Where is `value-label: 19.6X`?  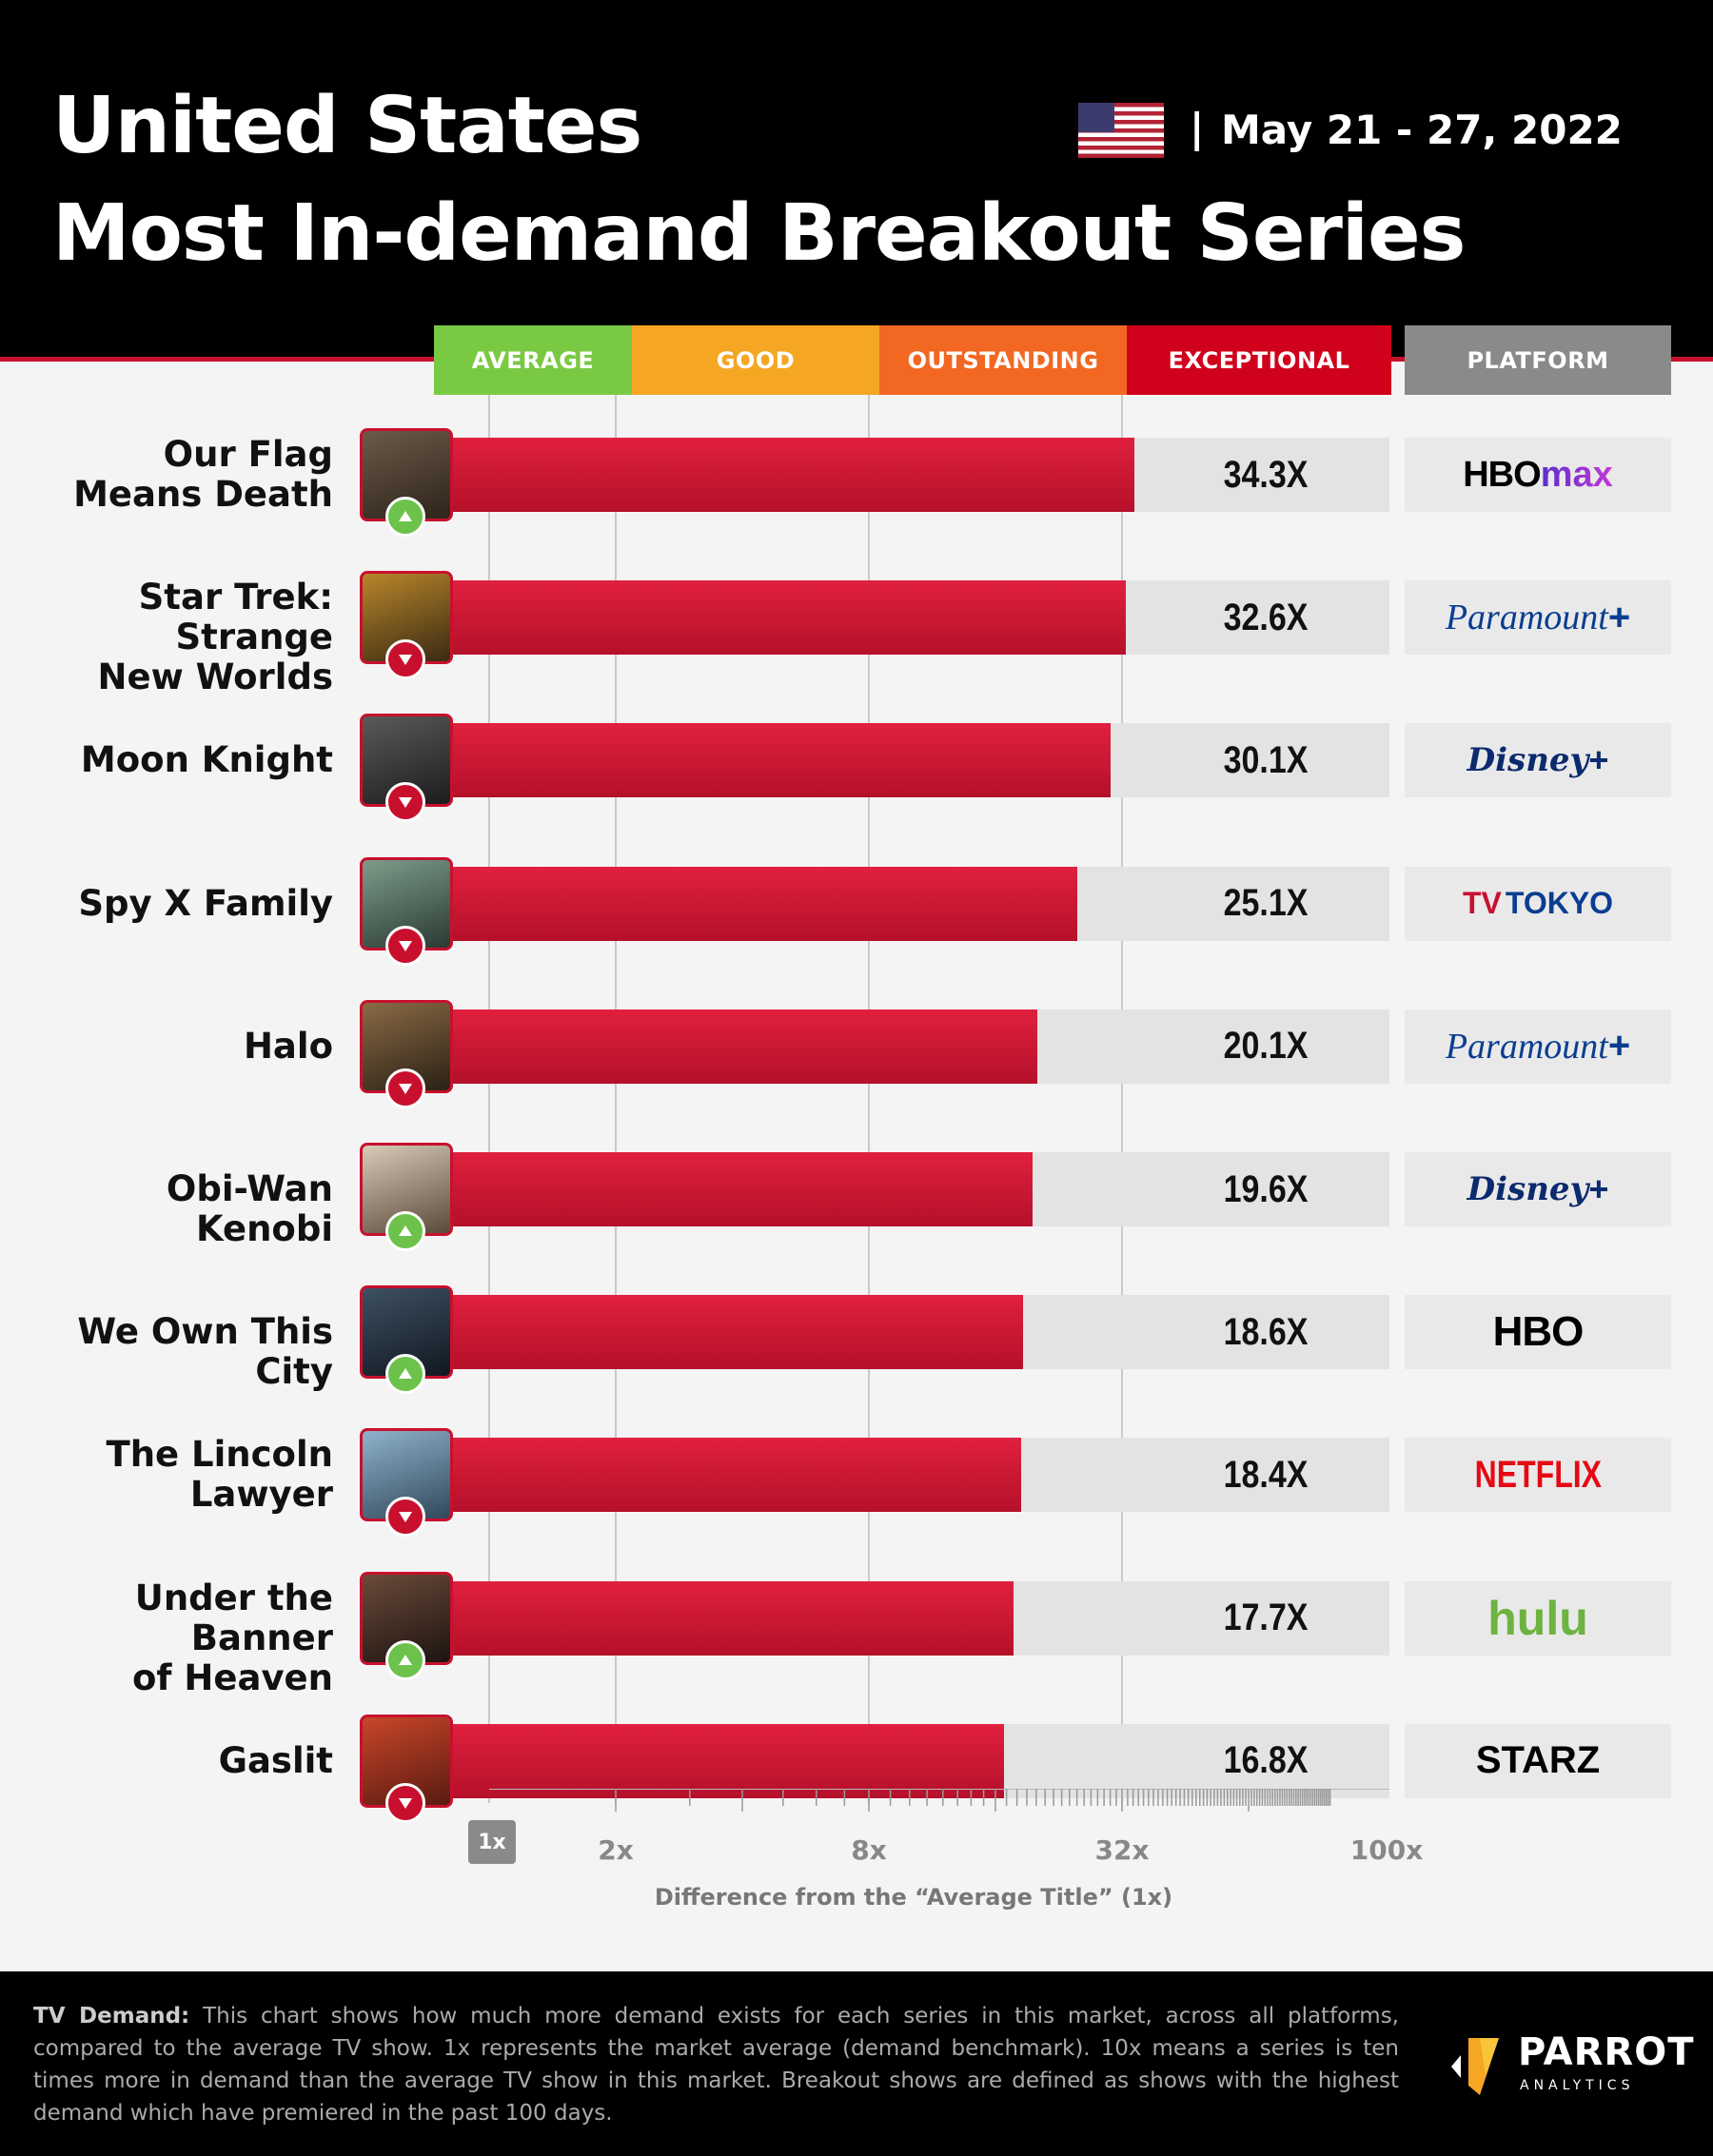
value-label: 19.6X is located at coordinates (1266, 1188).